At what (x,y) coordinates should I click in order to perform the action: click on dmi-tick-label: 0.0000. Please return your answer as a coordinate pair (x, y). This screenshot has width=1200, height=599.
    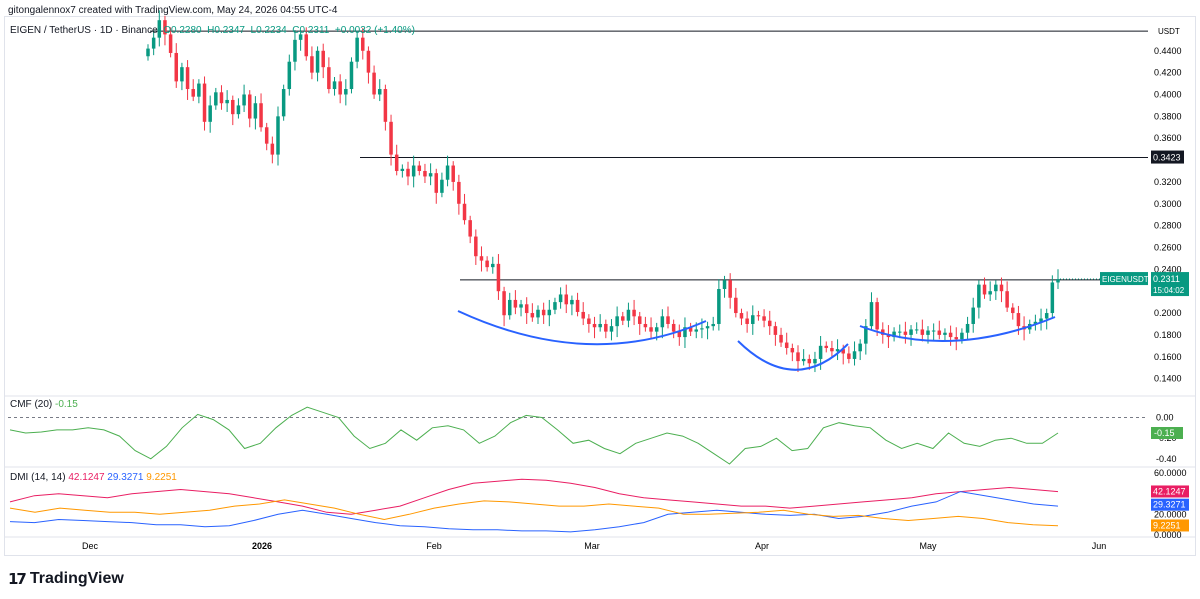
    Looking at the image, I should click on (1168, 535).